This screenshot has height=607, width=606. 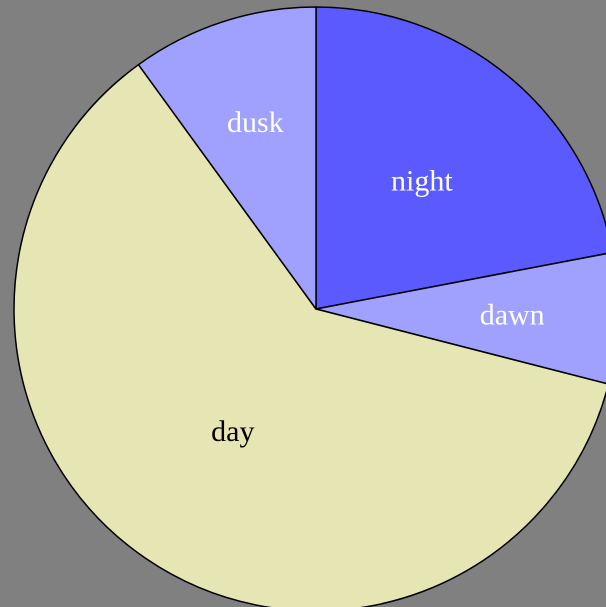 I want to click on pie-label-dawn: dawn, so click(x=512, y=315).